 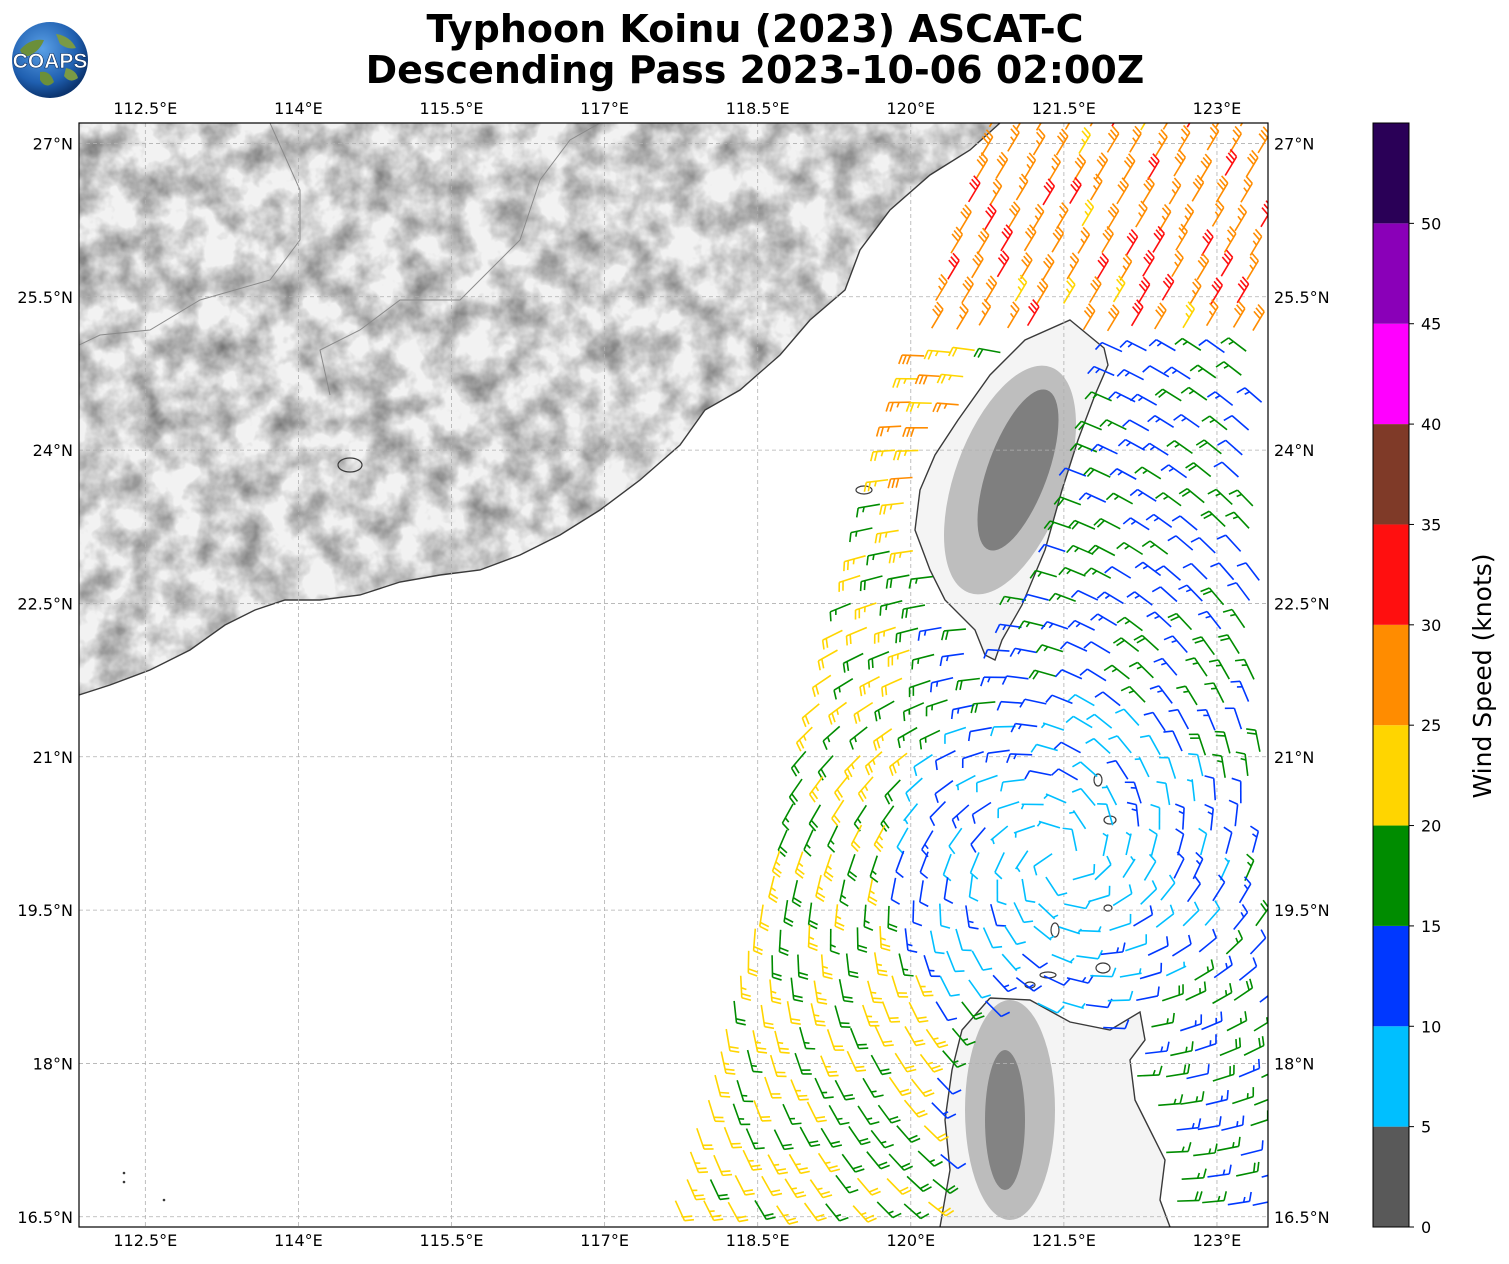 I want to click on lat-tick-label: 22.5°N, so click(x=45, y=603).